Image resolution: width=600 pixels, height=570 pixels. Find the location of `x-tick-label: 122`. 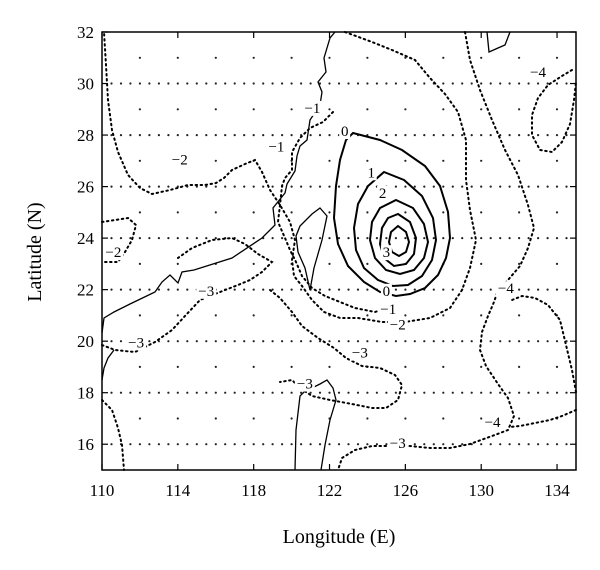

x-tick-label: 122 is located at coordinates (330, 490).